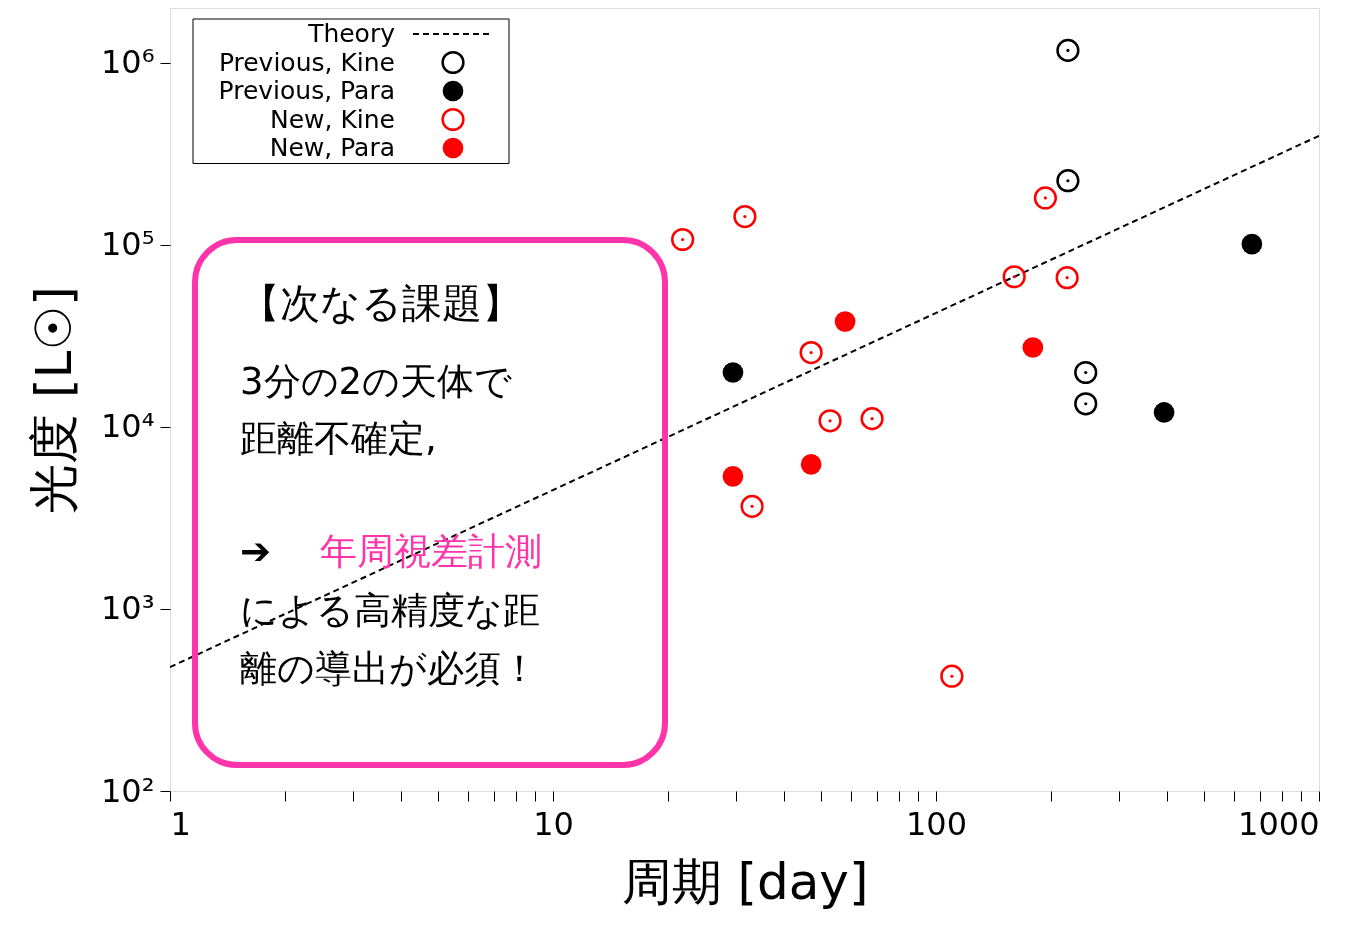 This screenshot has width=1371, height=940. I want to click on x-tick-label: 1000, so click(1279, 823).